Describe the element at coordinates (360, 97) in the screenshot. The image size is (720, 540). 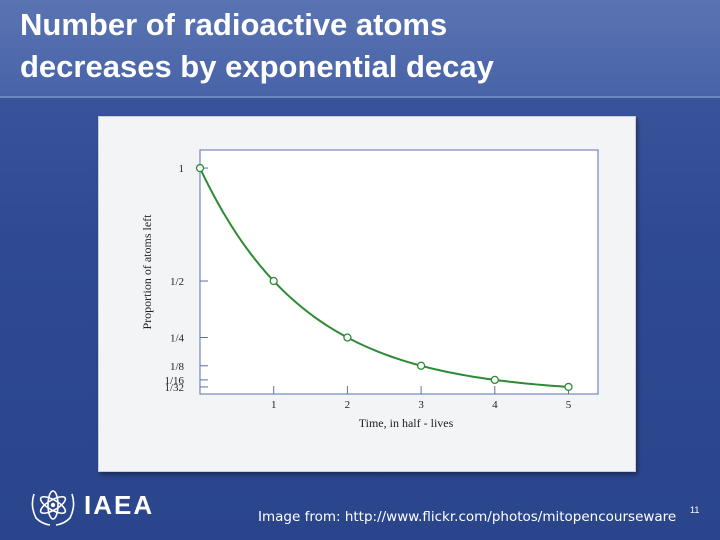
I see `title-divider` at that location.